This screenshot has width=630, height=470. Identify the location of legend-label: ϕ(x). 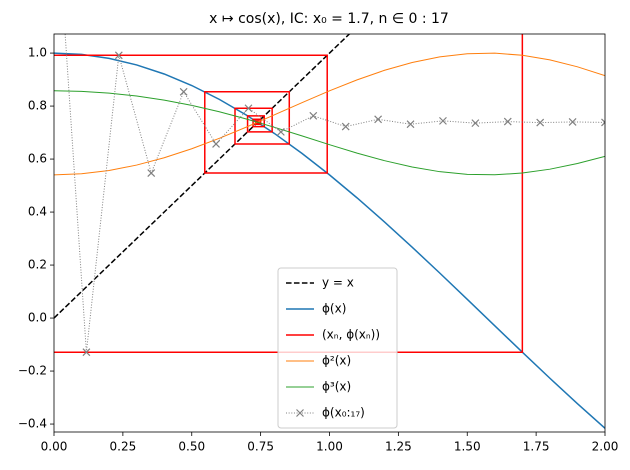
(334, 309).